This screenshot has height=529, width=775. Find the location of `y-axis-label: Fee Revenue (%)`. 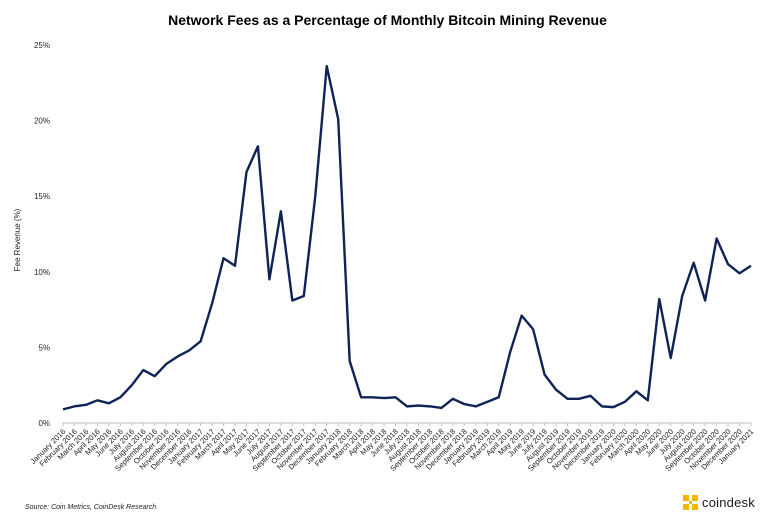

y-axis-label: Fee Revenue (%) is located at coordinates (17, 239).